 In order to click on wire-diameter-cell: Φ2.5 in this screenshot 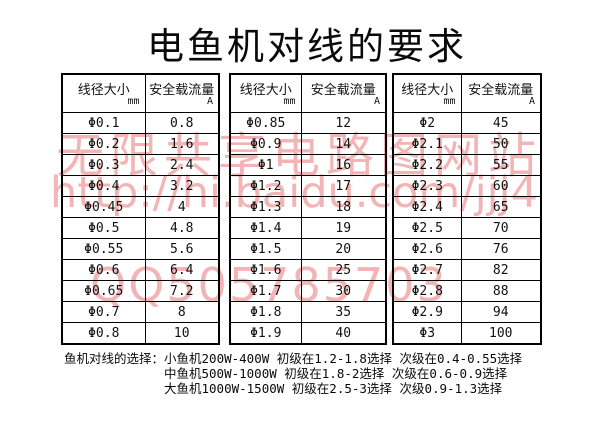, I will do `click(427, 228)`.